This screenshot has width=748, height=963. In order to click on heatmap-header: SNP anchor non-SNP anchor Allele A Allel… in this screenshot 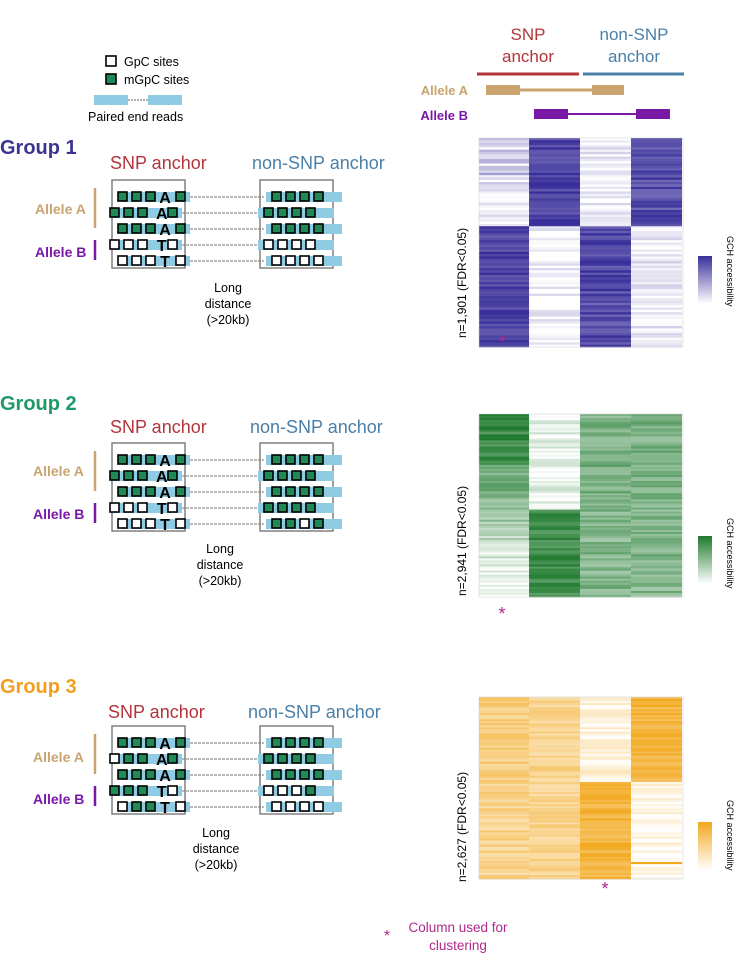, I will do `click(552, 74)`.